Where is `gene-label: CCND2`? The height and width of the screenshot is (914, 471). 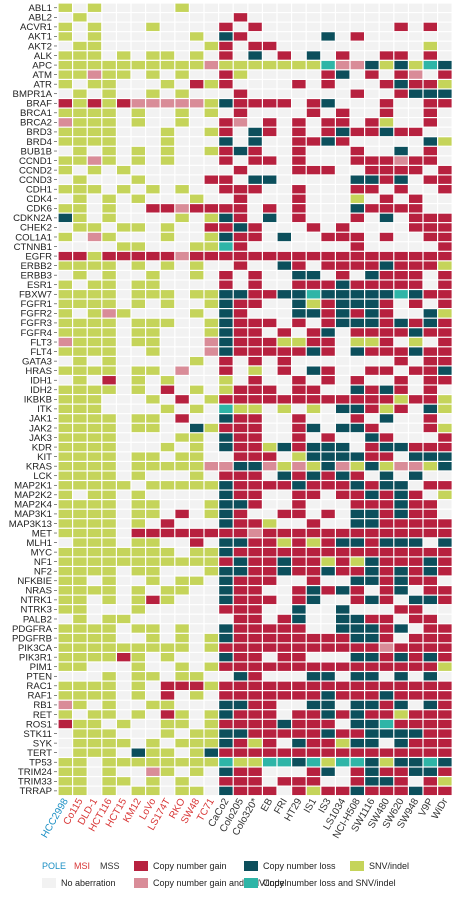 gene-label: CCND2 is located at coordinates (35, 170).